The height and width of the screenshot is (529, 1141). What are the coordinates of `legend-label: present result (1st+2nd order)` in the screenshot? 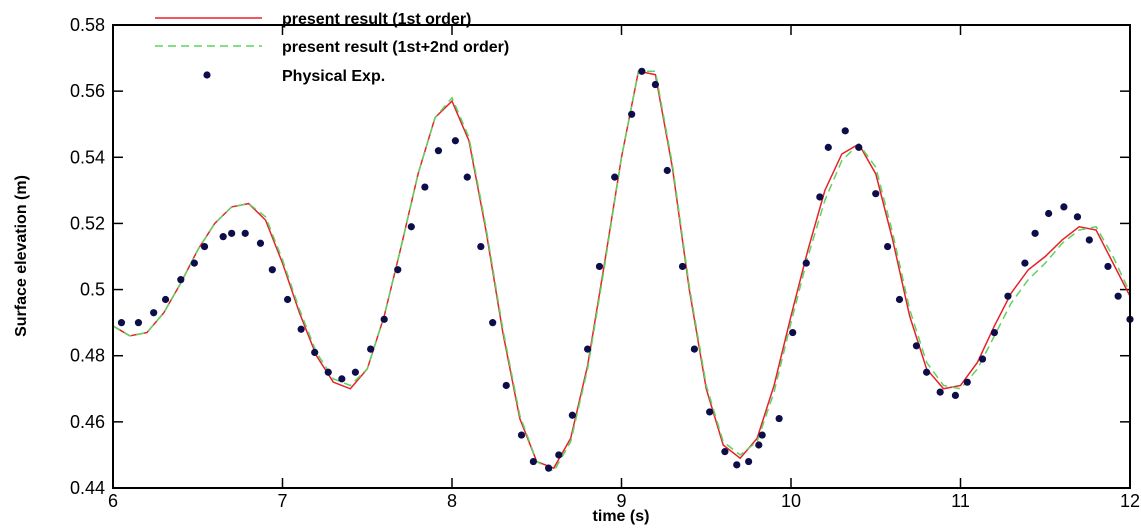 It's located at (395, 47).